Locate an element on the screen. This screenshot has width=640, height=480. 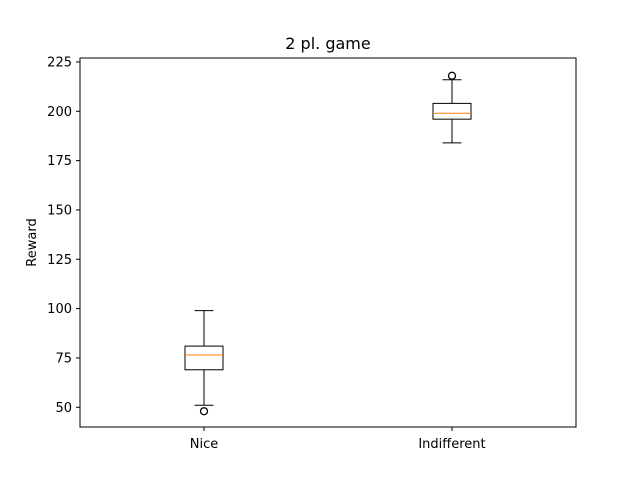
y-axis-label: Reward is located at coordinates (32, 242).